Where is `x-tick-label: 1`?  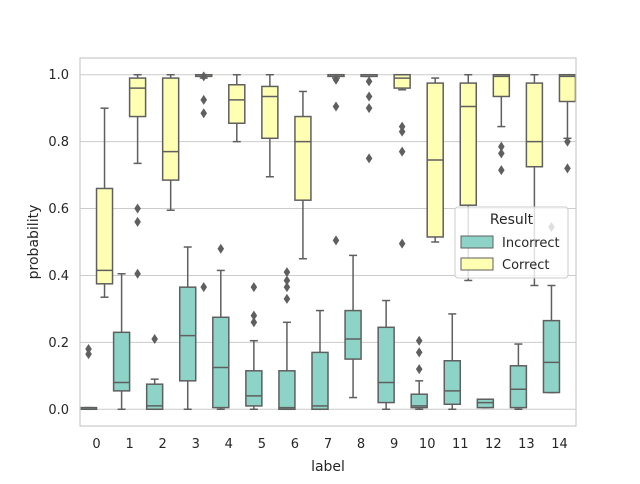 x-tick-label: 1 is located at coordinates (129, 444).